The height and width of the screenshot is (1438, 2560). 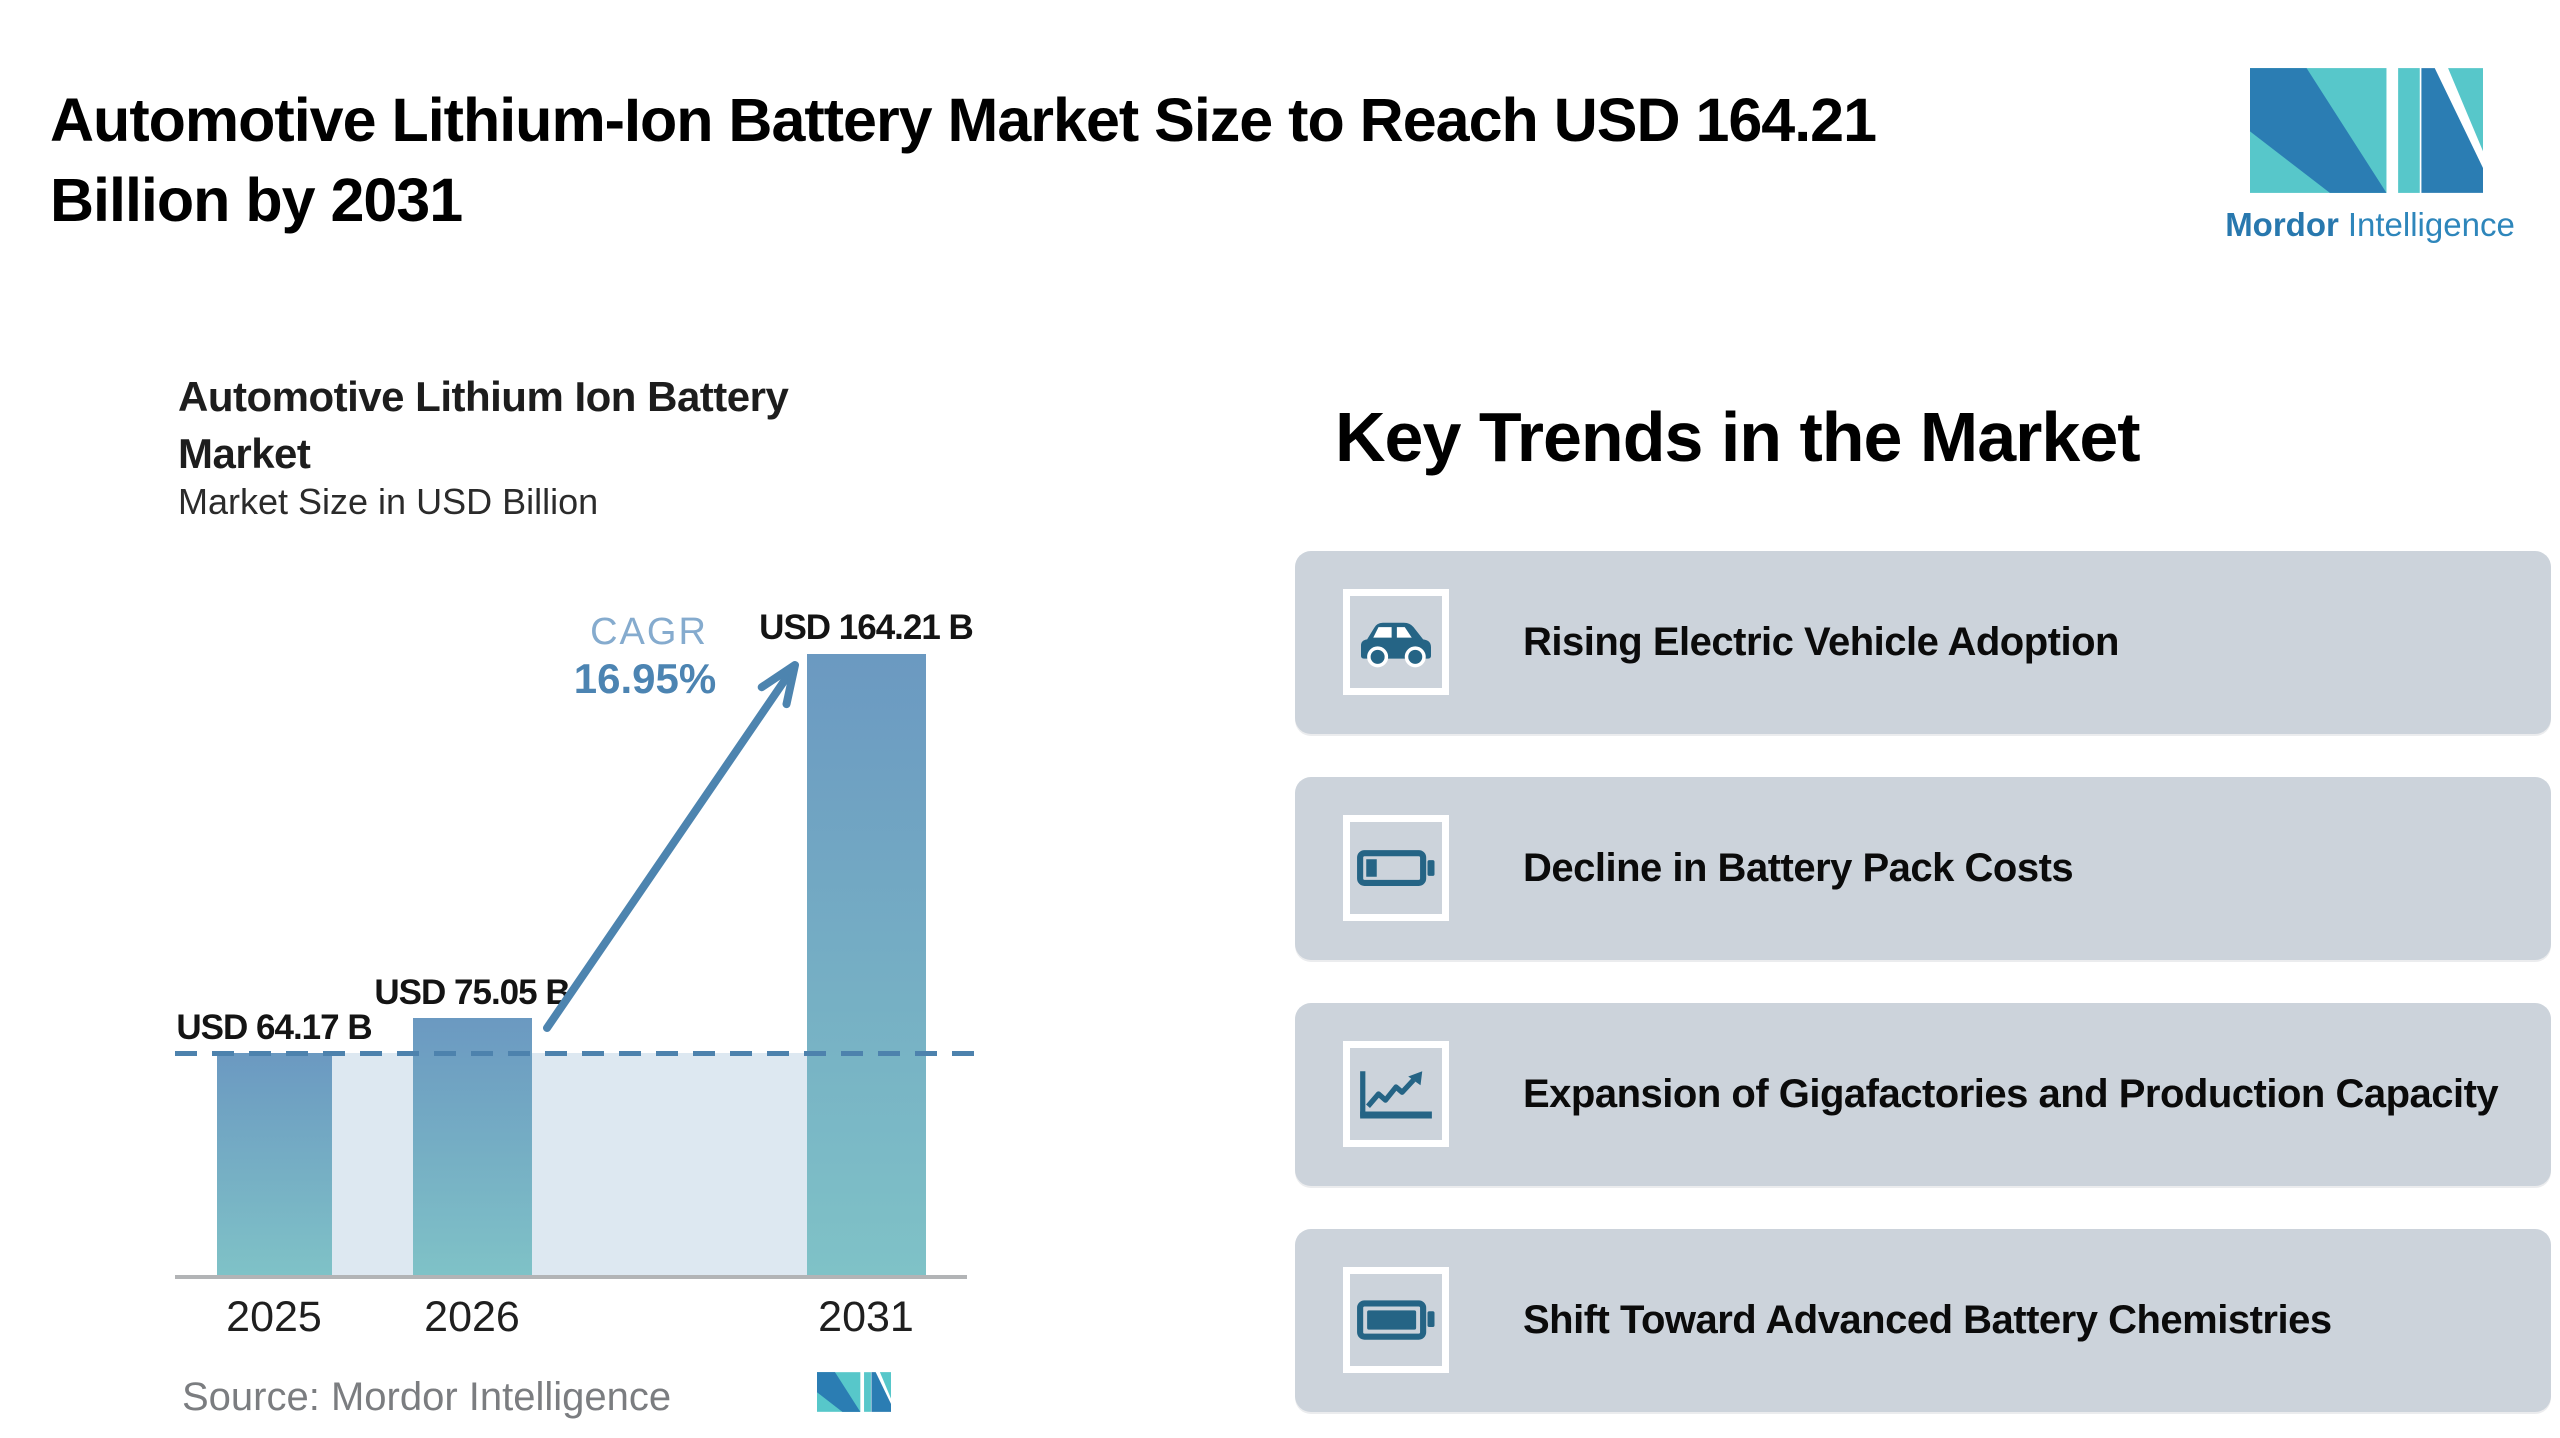 I want to click on page-title-line2: Billion by 2031, so click(x=256, y=200).